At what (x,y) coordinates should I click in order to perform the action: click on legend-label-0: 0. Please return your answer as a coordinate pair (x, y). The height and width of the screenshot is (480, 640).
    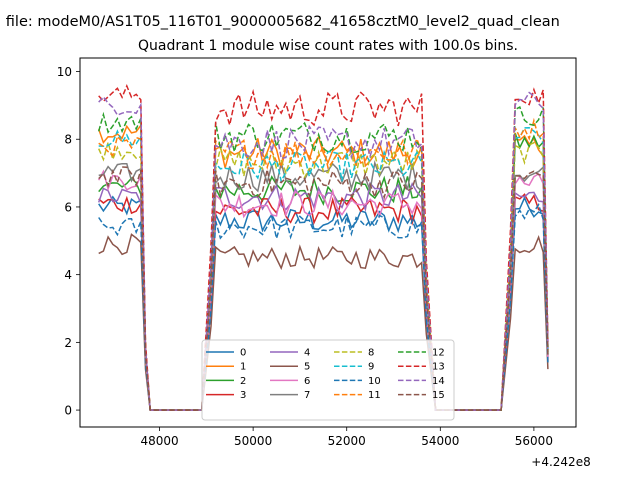
    Looking at the image, I should click on (243, 353).